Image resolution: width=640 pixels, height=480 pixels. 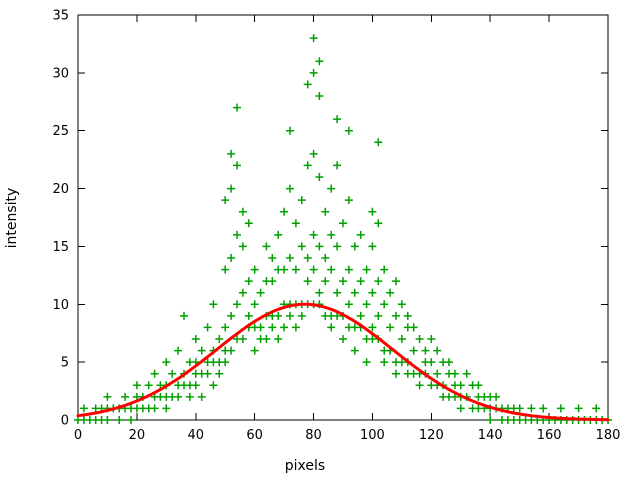 I want to click on x-tick-label: 140, so click(x=490, y=435).